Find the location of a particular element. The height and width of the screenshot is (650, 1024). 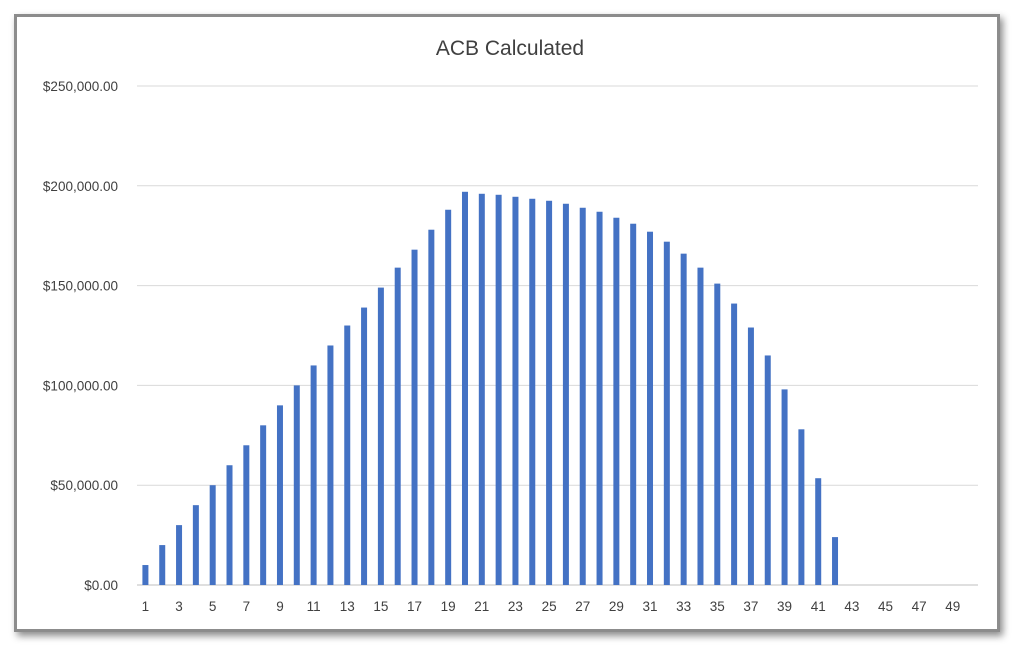

x-tick-label: 39 is located at coordinates (784, 606).